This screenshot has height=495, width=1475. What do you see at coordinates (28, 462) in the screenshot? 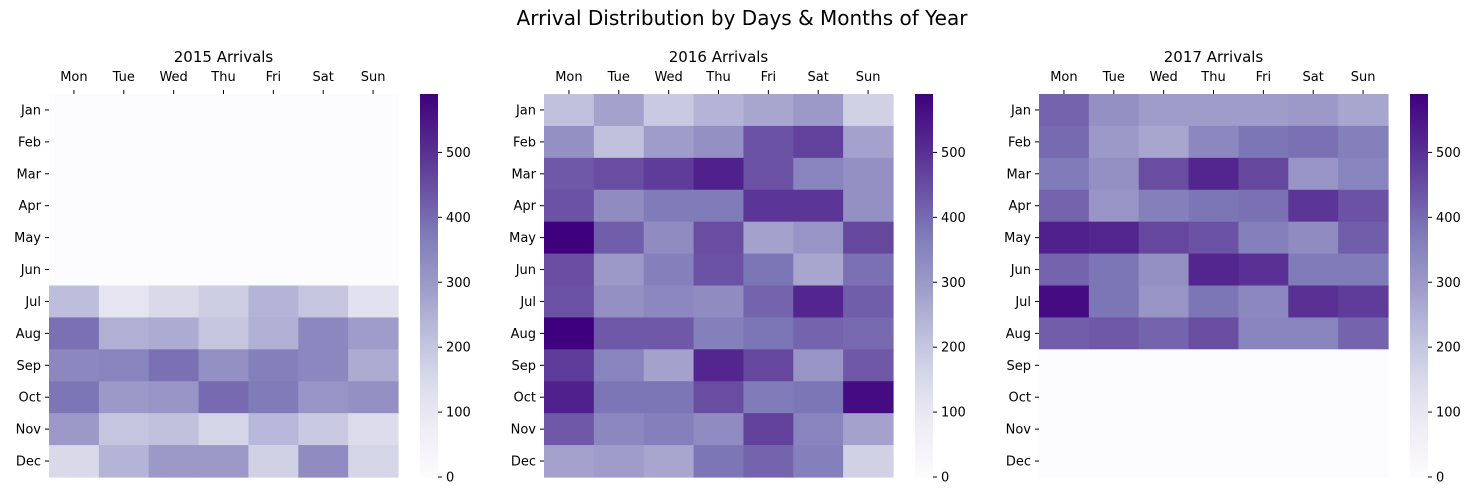
I see `y-tick-label: Dec` at bounding box center [28, 462].